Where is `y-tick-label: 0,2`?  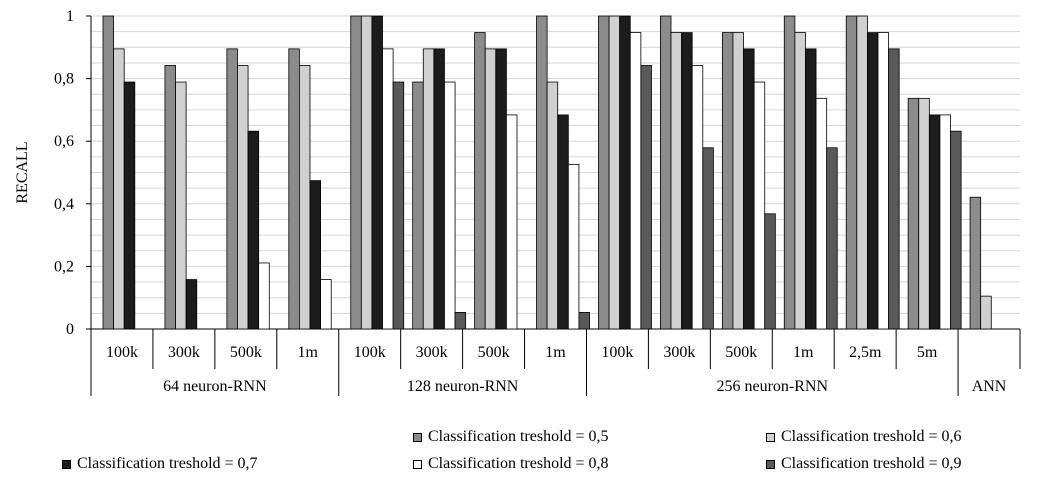 y-tick-label: 0,2 is located at coordinates (64, 266).